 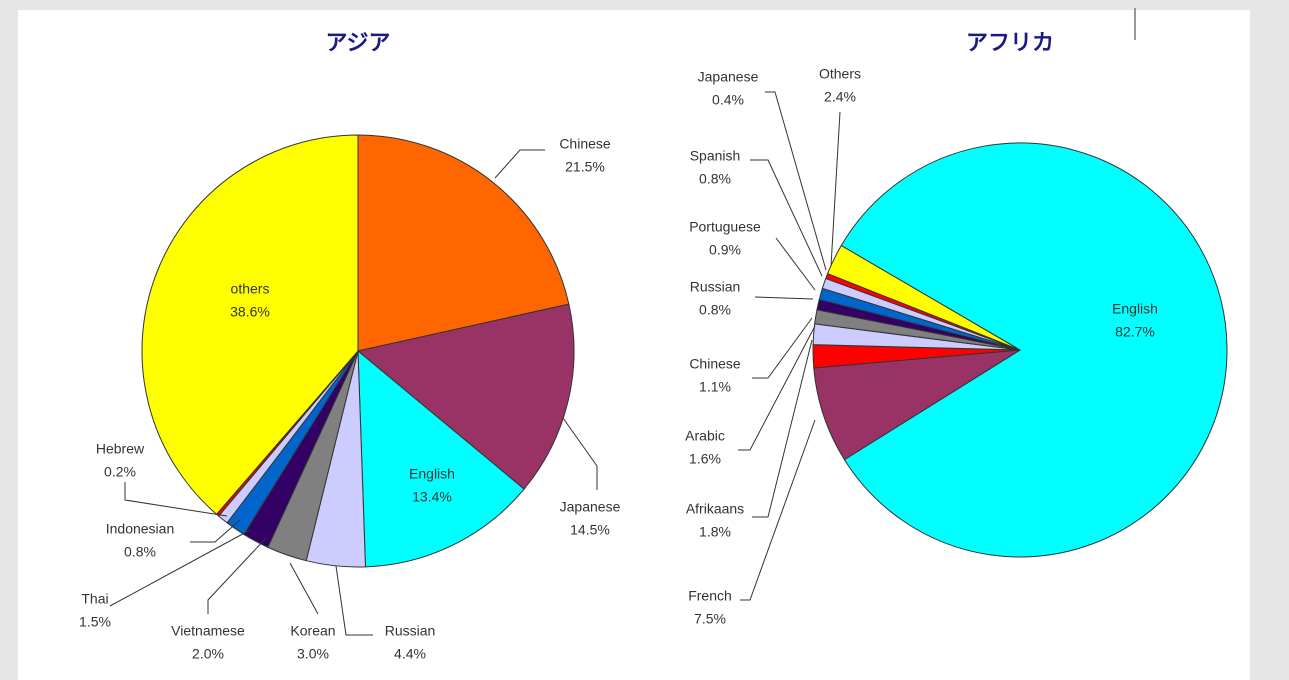 I want to click on slice-value-label: 13.4%, so click(x=432, y=497).